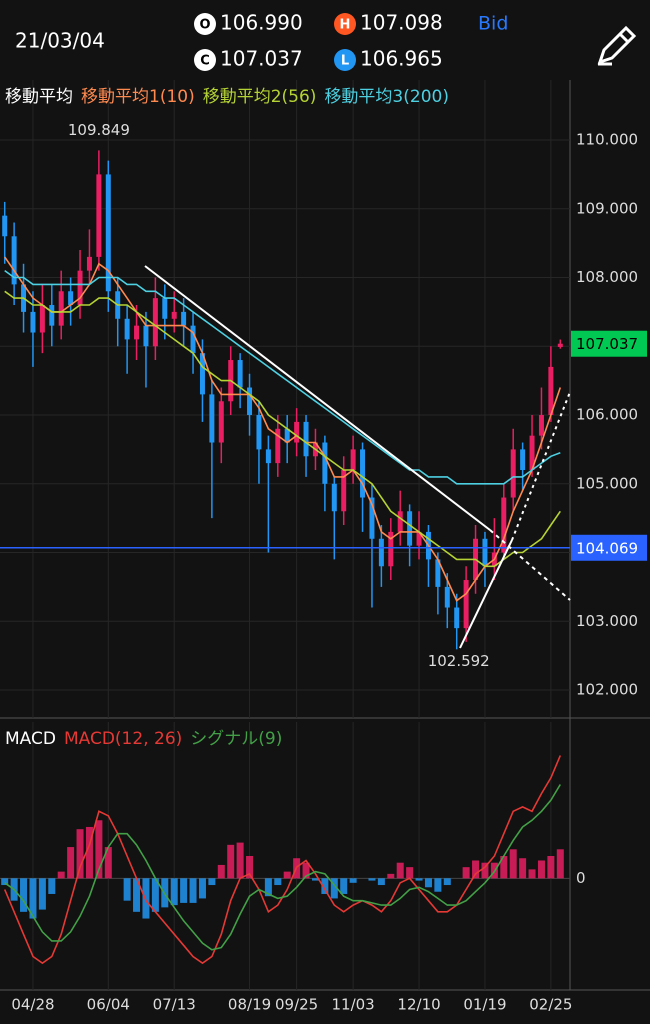 This screenshot has height=1024, width=650. What do you see at coordinates (617, 45) in the screenshot?
I see `edit-icon` at bounding box center [617, 45].